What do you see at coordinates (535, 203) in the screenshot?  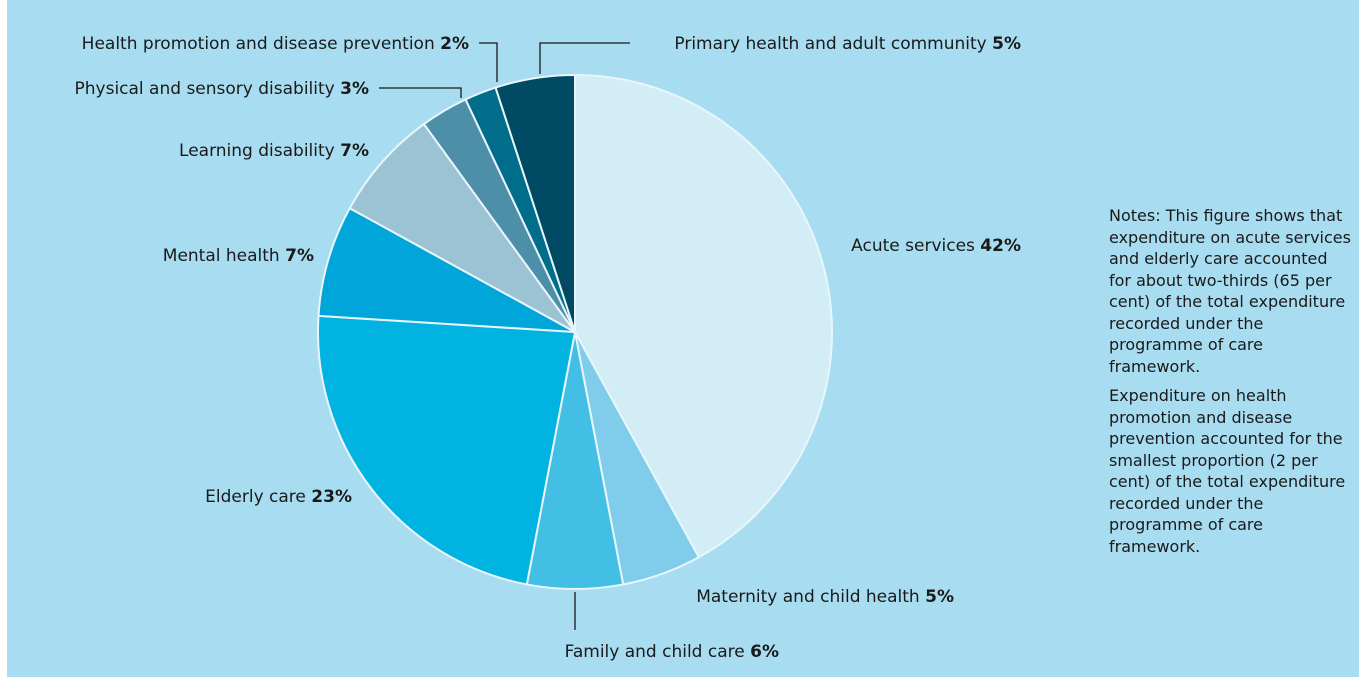 I see `slice-primary-health-and-adult-community` at bounding box center [535, 203].